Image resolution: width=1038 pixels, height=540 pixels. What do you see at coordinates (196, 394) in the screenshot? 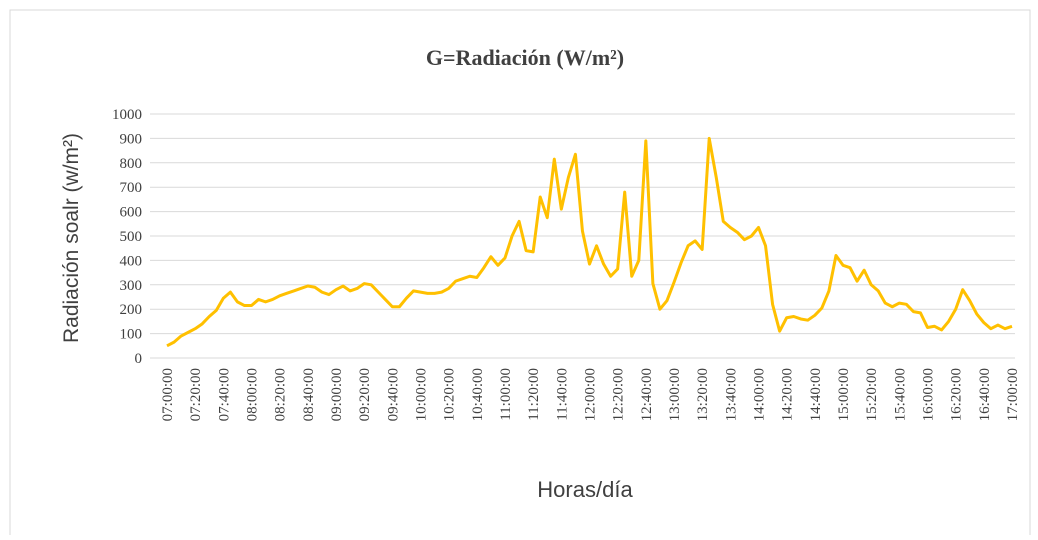
I see `x-tick-label: 07:20:00` at bounding box center [196, 394].